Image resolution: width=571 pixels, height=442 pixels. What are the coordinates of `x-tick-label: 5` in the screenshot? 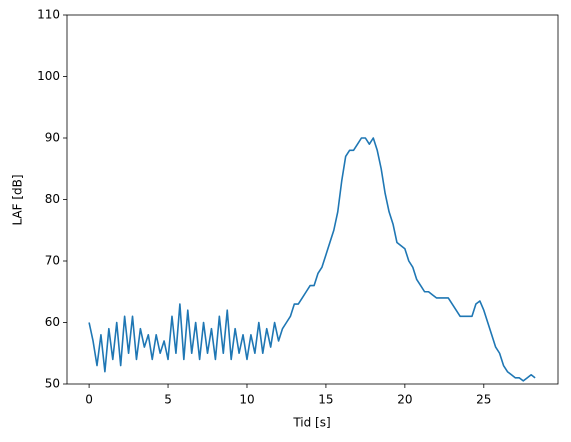 It's located at (168, 400).